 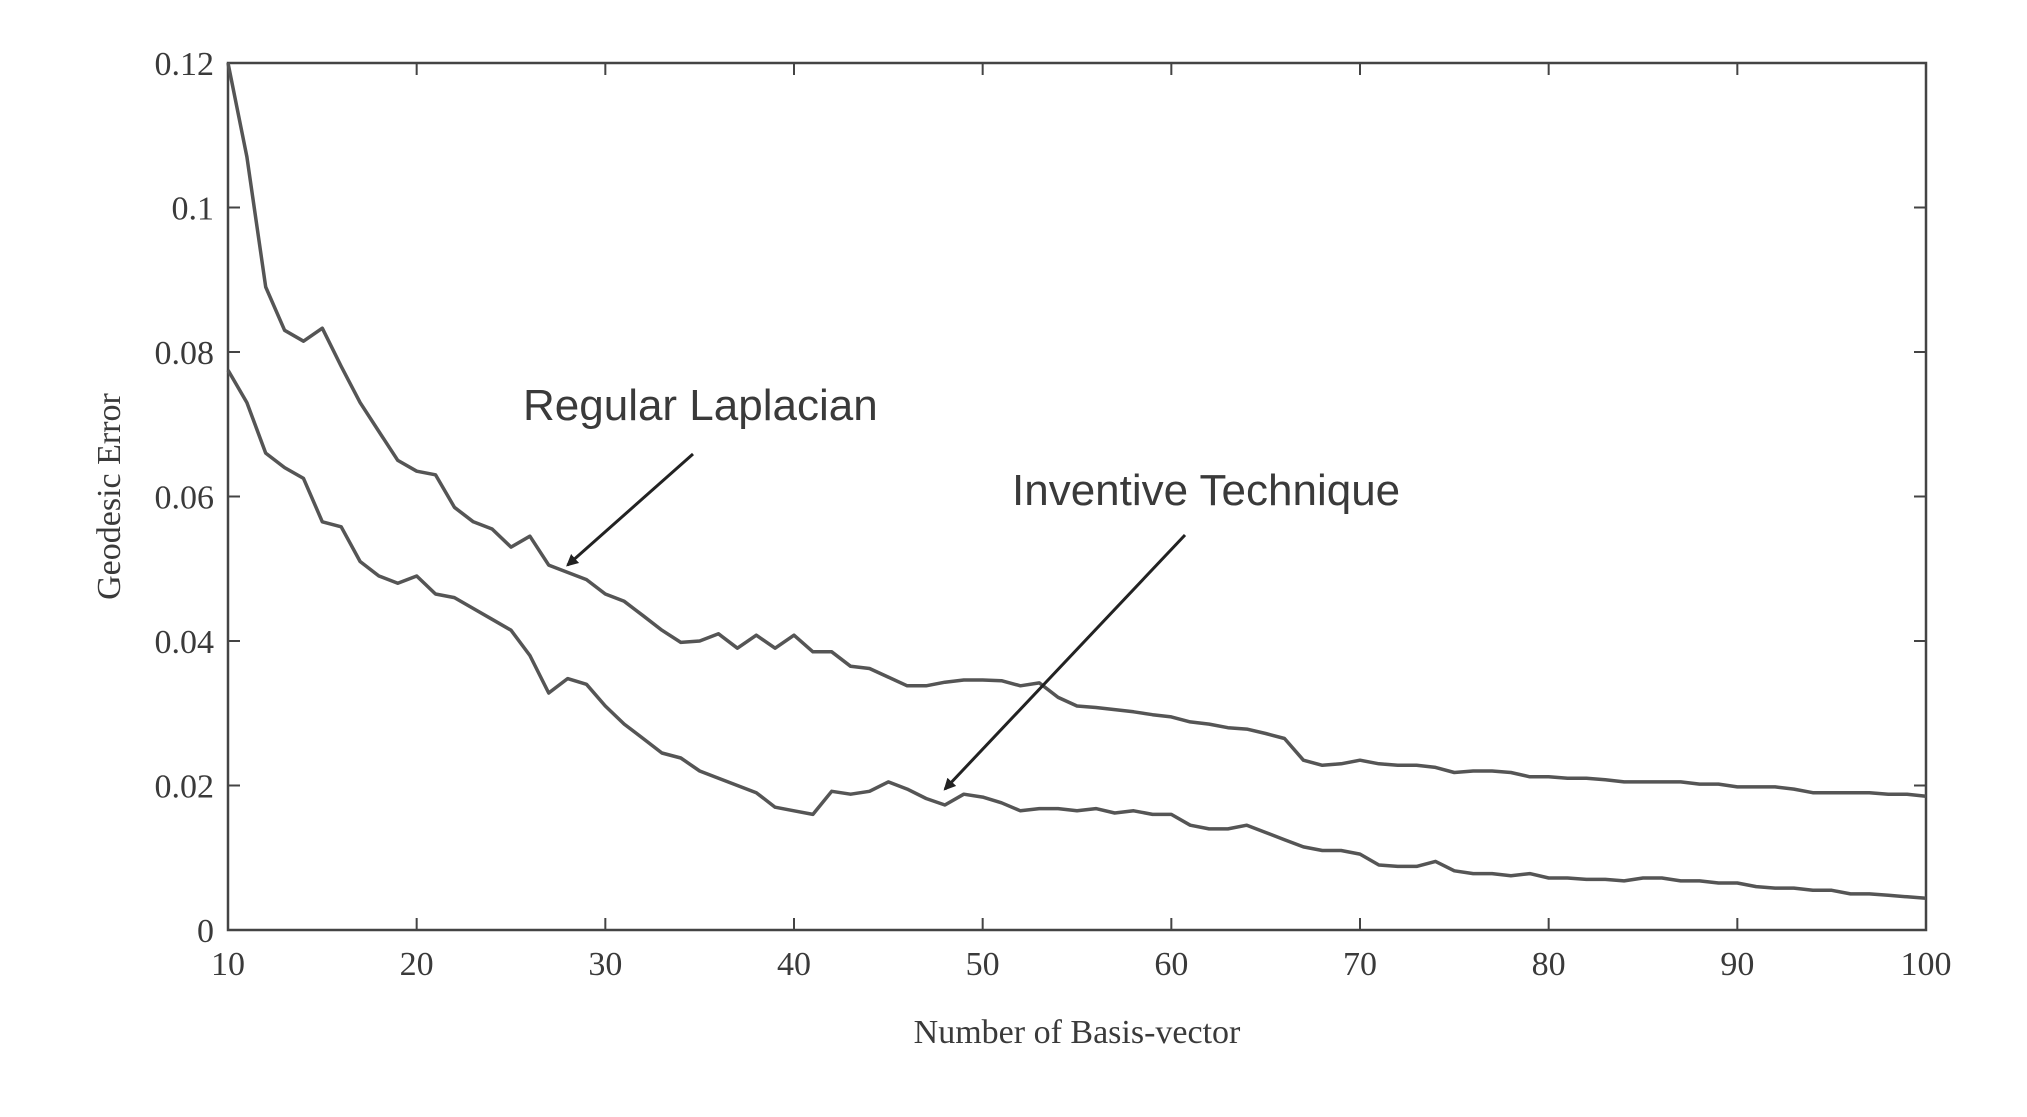 I want to click on x-tick-label: 20, so click(x=417, y=964).